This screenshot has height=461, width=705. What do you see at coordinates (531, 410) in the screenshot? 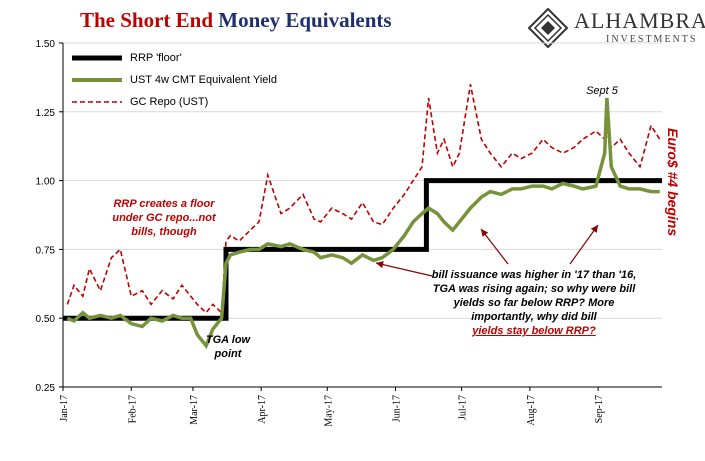
I see `x-tick-label: Aug-17` at bounding box center [531, 410].